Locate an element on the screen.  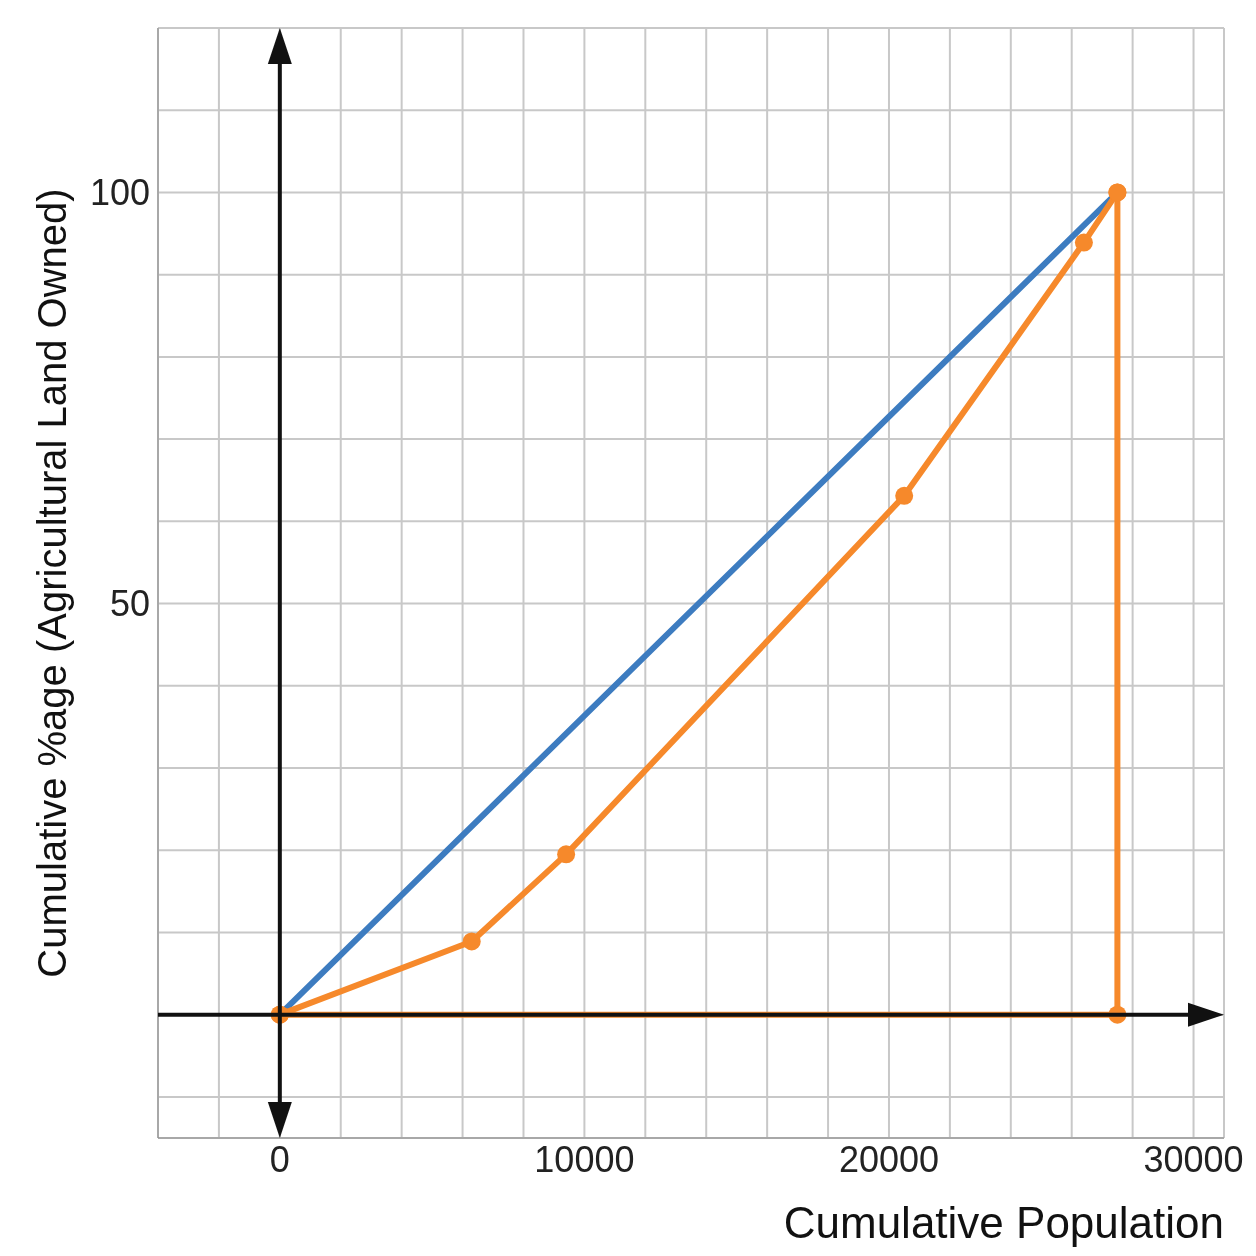
x-axis-title: Cumulative Population is located at coordinates (1003, 1222).